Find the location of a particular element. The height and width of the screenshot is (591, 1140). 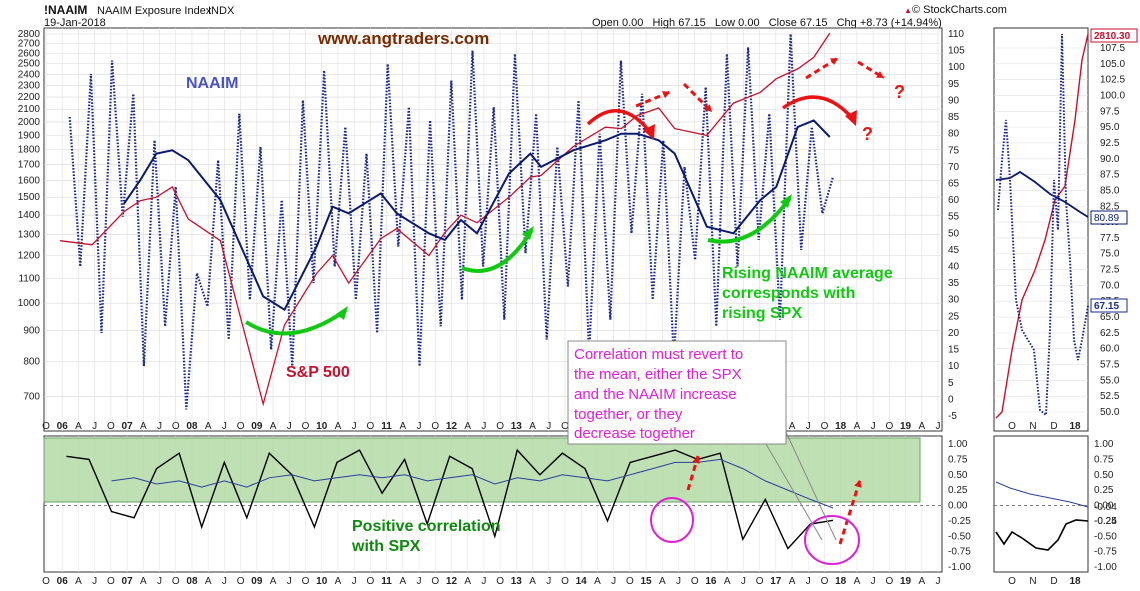

zoom-corr-axis-tick: 0.00 is located at coordinates (1104, 506).